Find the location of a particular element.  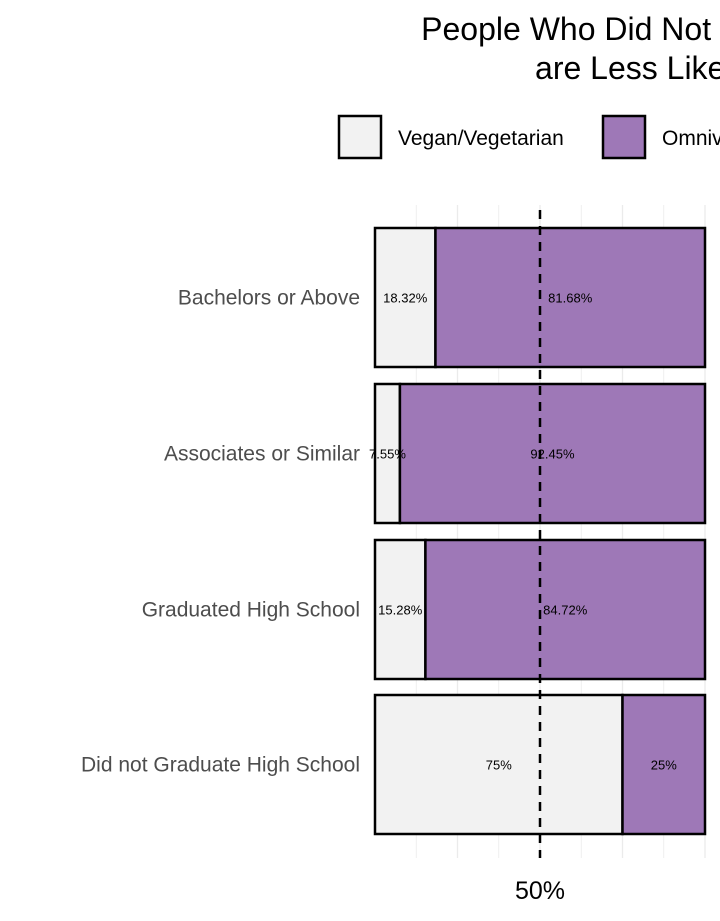

bar-omnivore-did-not-graduate-high-school is located at coordinates (664, 764).